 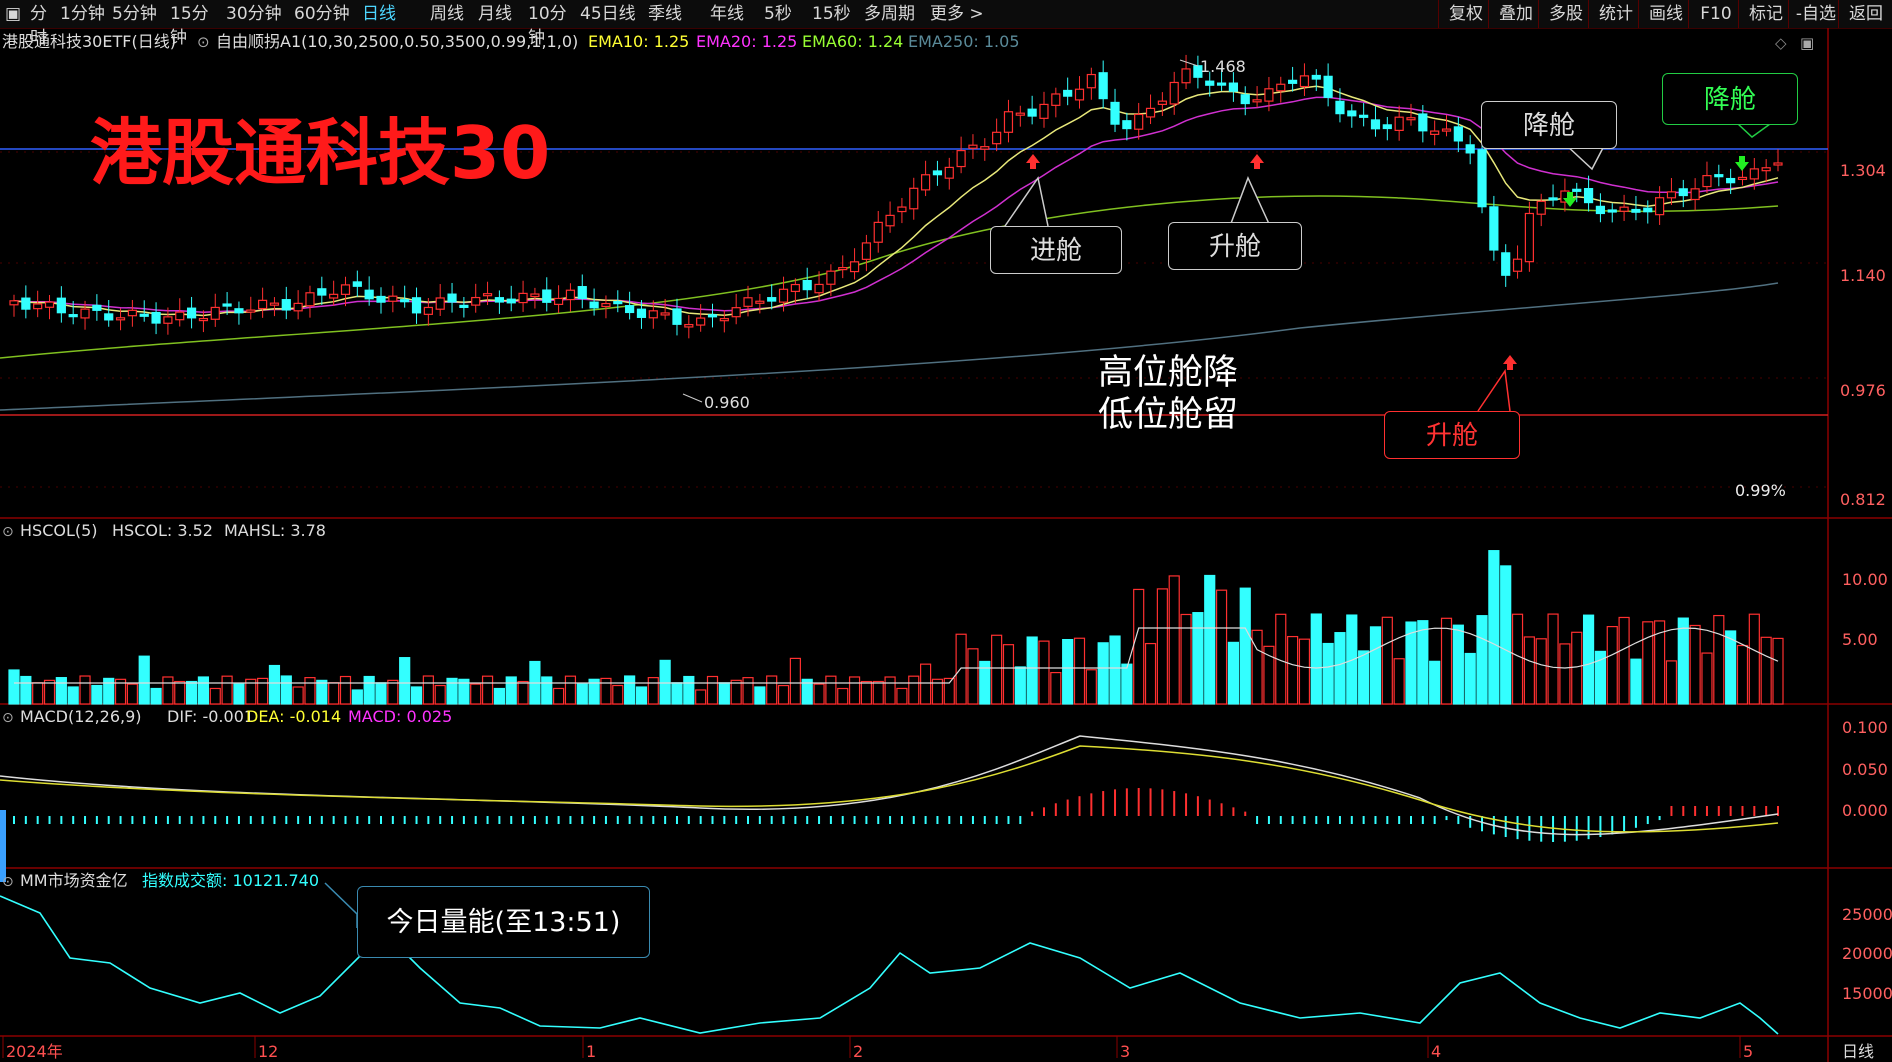 I want to click on toolbar-button: 统计, so click(x=1616, y=14).